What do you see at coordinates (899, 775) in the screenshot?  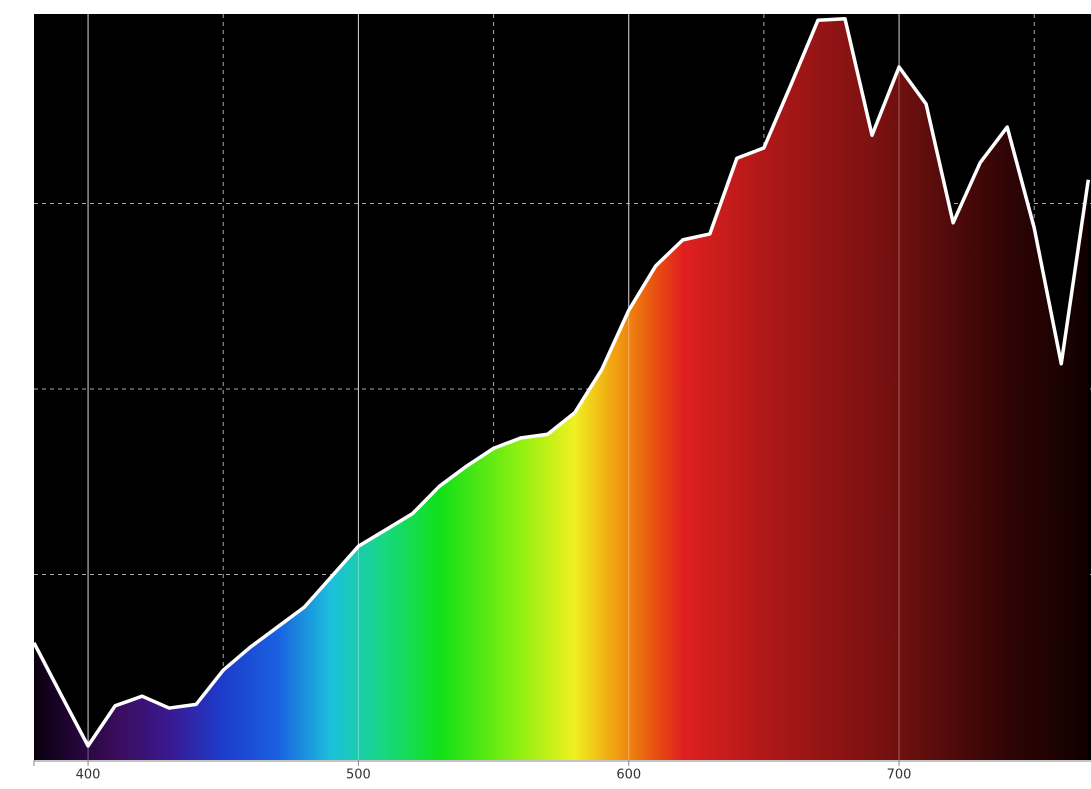 I see `x-tick-label: 700` at bounding box center [899, 775].